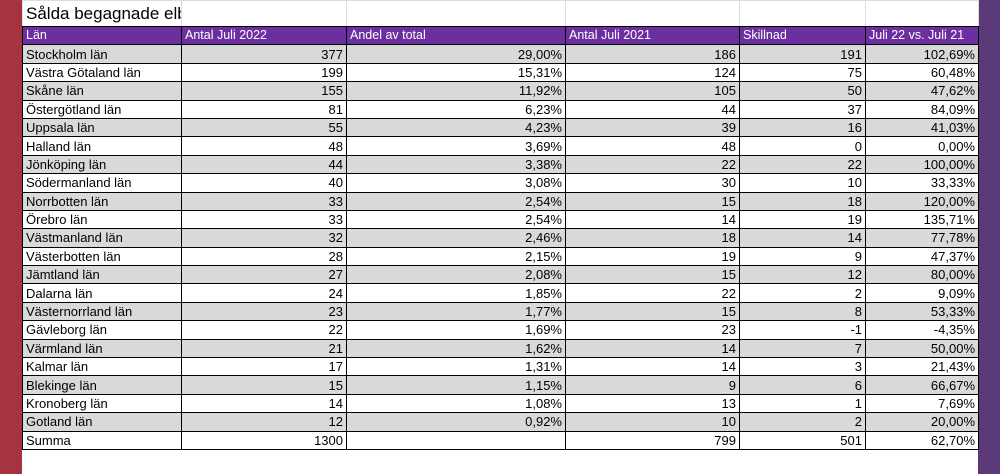  Describe the element at coordinates (456, 367) in the screenshot. I see `cell: 1,31%` at that location.